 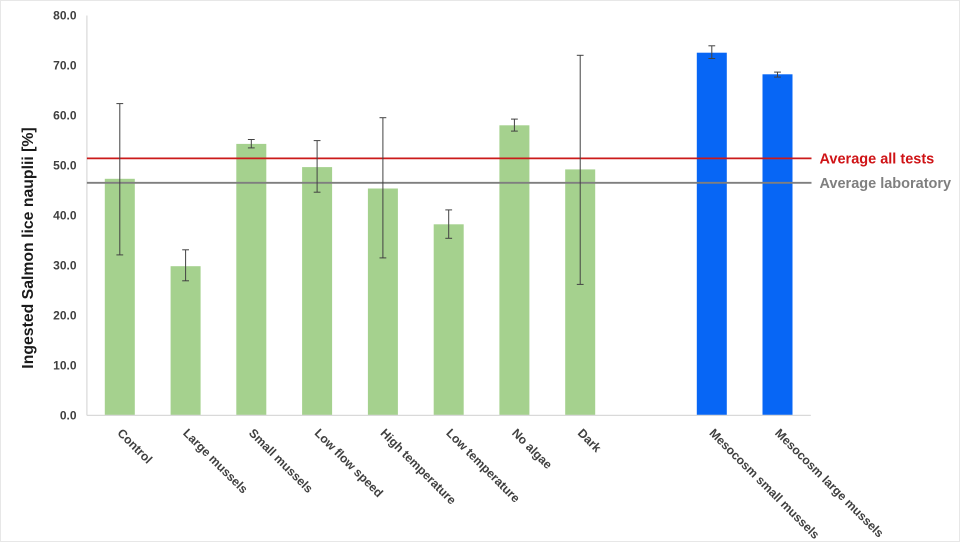 I want to click on svg-text: 50.0, so click(x=65, y=166).